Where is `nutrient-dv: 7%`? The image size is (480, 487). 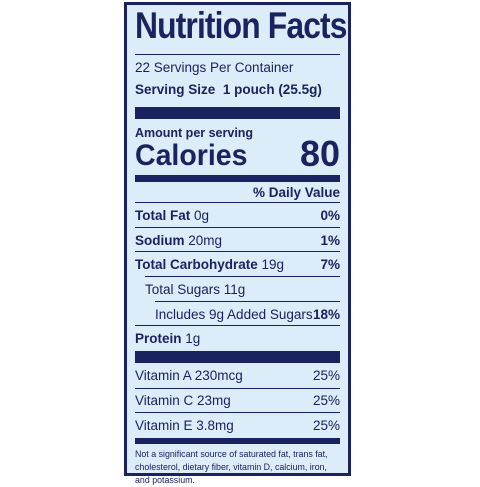 nutrient-dv: 7% is located at coordinates (330, 264).